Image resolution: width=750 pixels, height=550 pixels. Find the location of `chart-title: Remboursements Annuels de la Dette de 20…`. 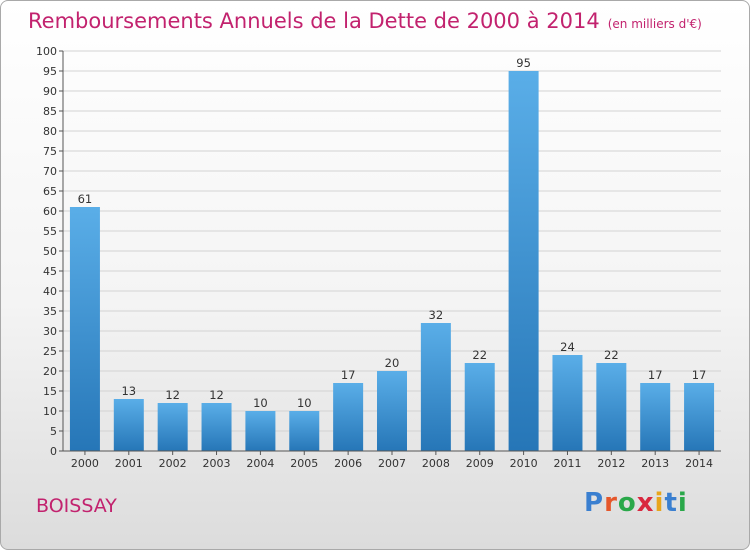

chart-title: Remboursements Annuels de la Dette de 20… is located at coordinates (365, 21).